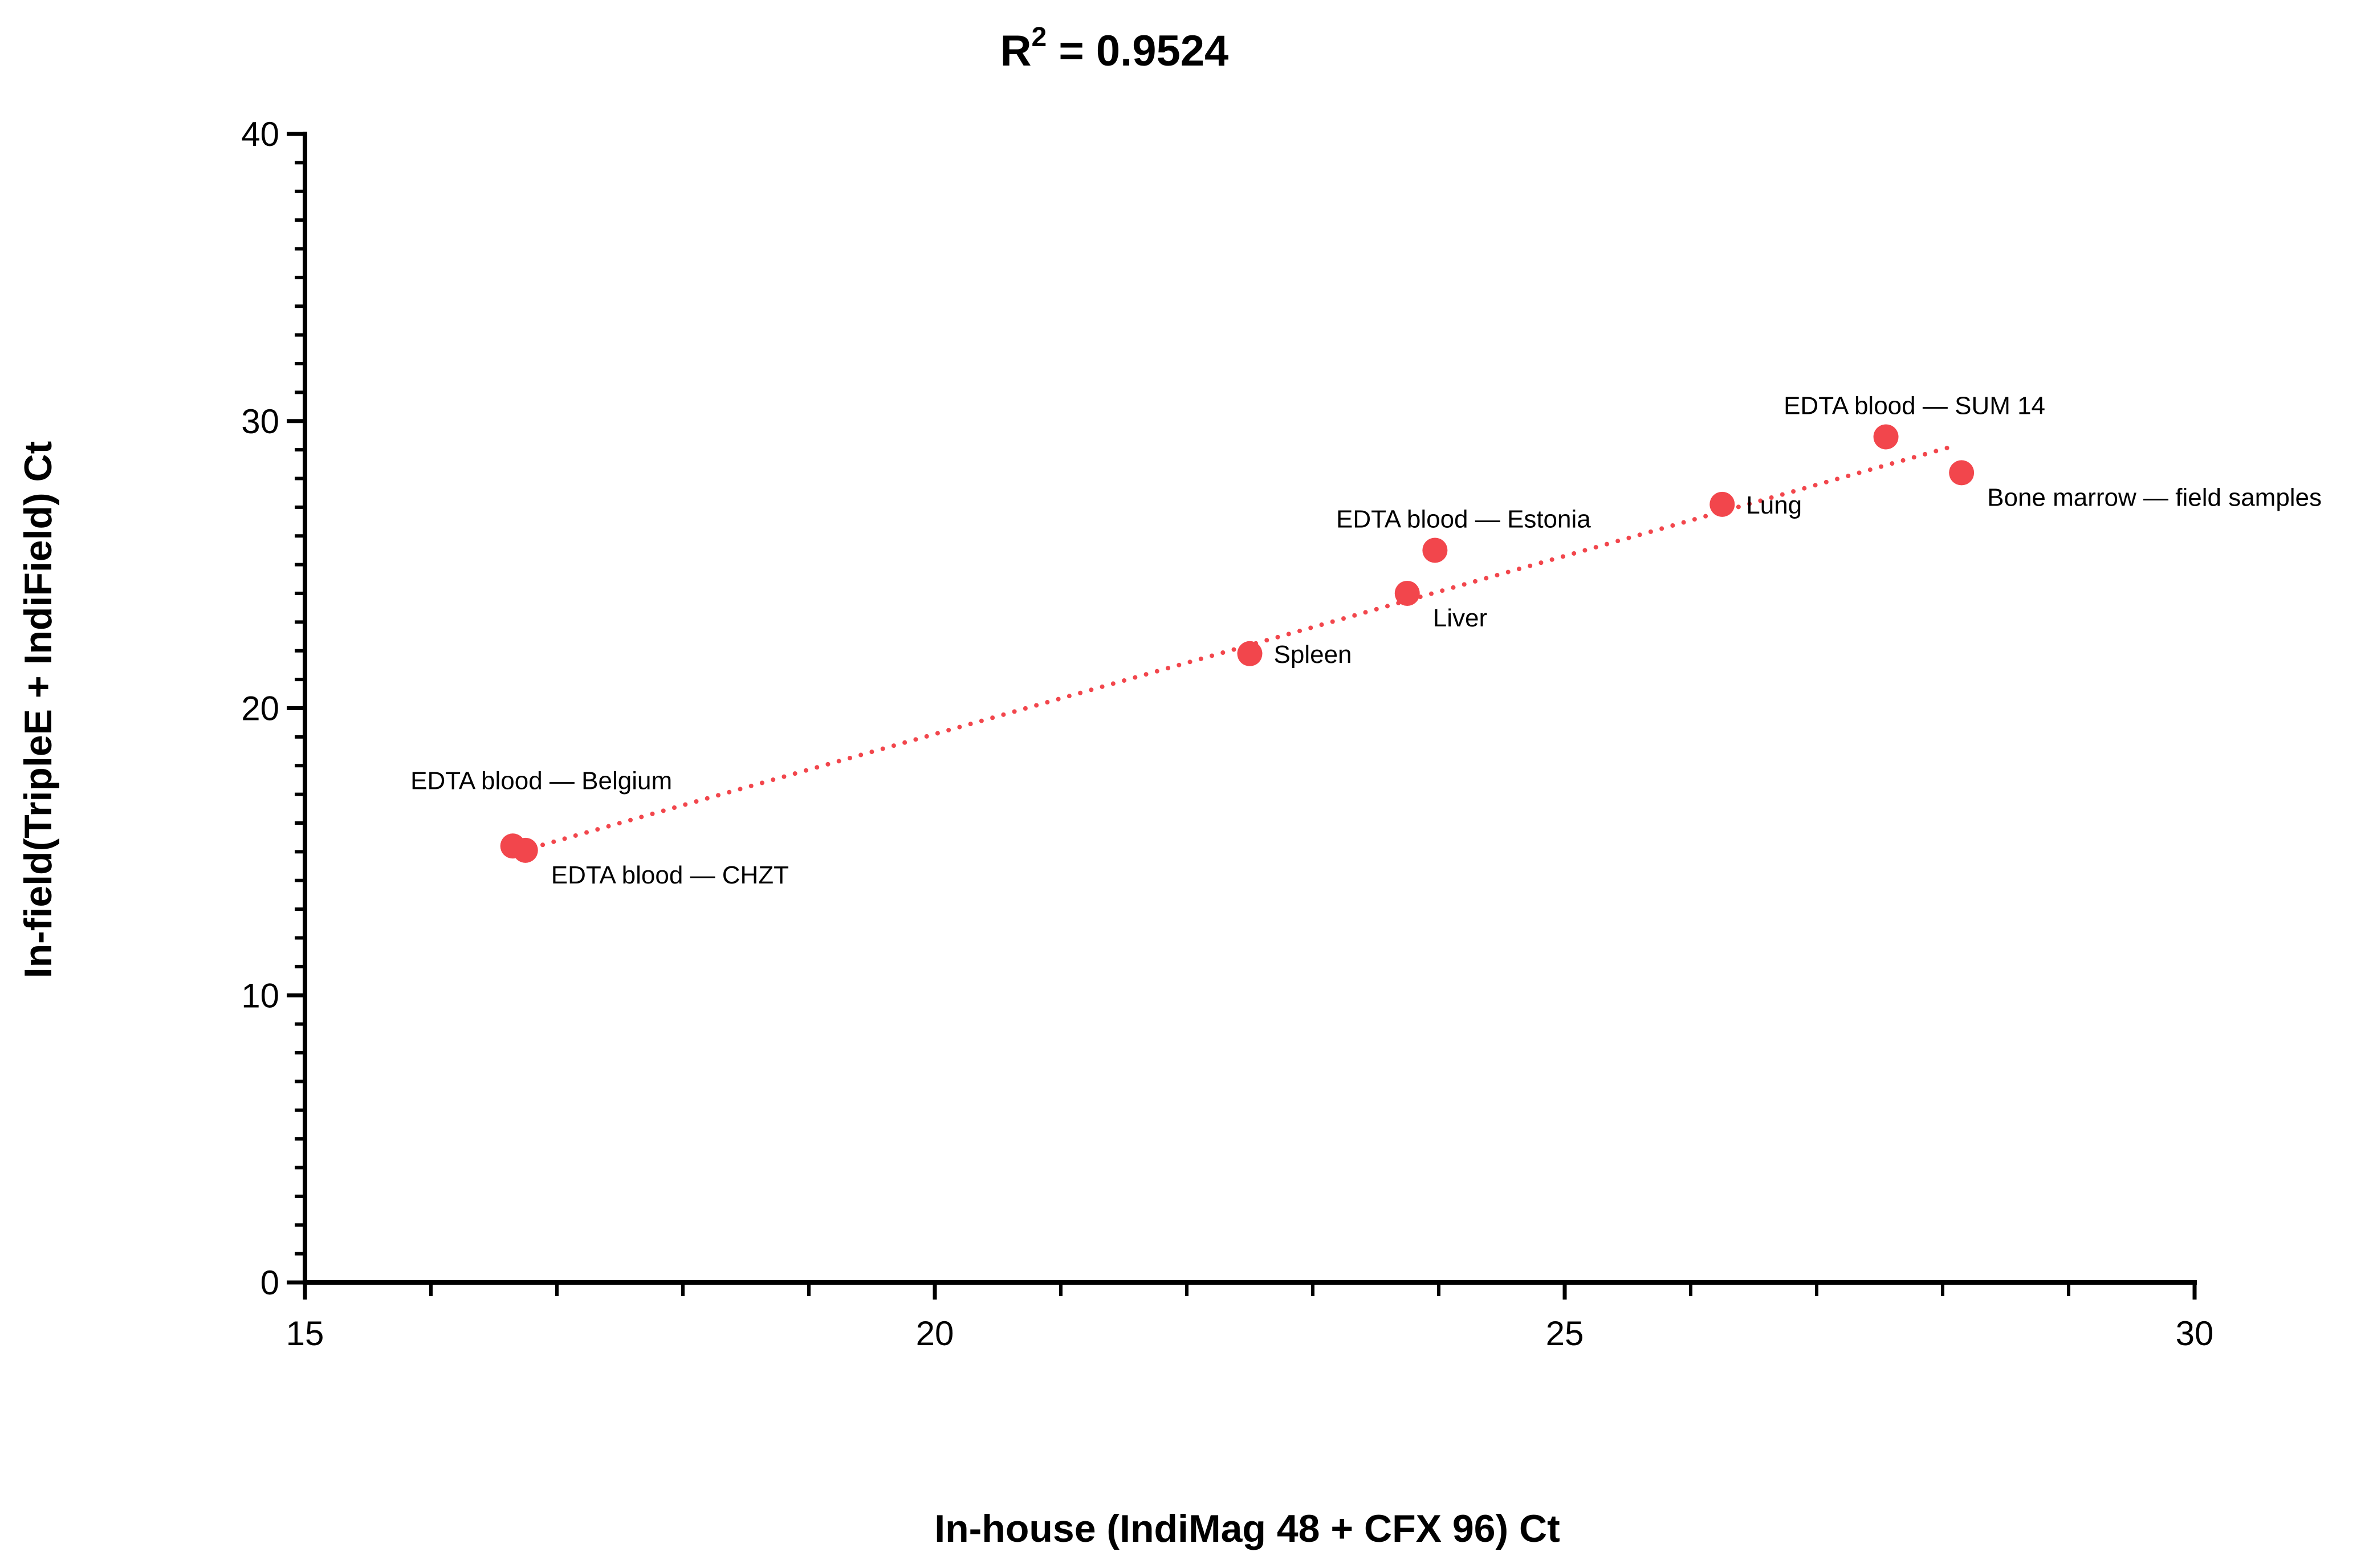  What do you see at coordinates (1247, 1528) in the screenshot?
I see `x-axis-title: In-house (IndiMag 48 + CFX 96) Ct` at bounding box center [1247, 1528].